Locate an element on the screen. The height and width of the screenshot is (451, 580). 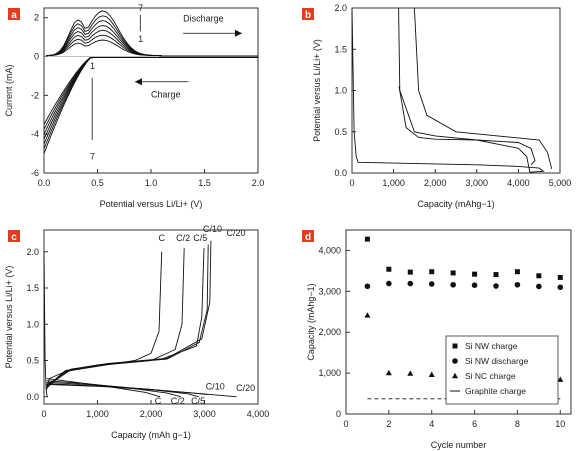
y-tick-label: -4 is located at coordinates (35, 134).